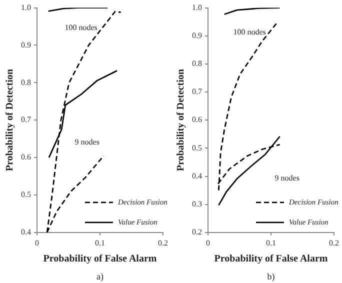 The height and width of the screenshot is (283, 342). I want to click on line-series, so click(248, 105).